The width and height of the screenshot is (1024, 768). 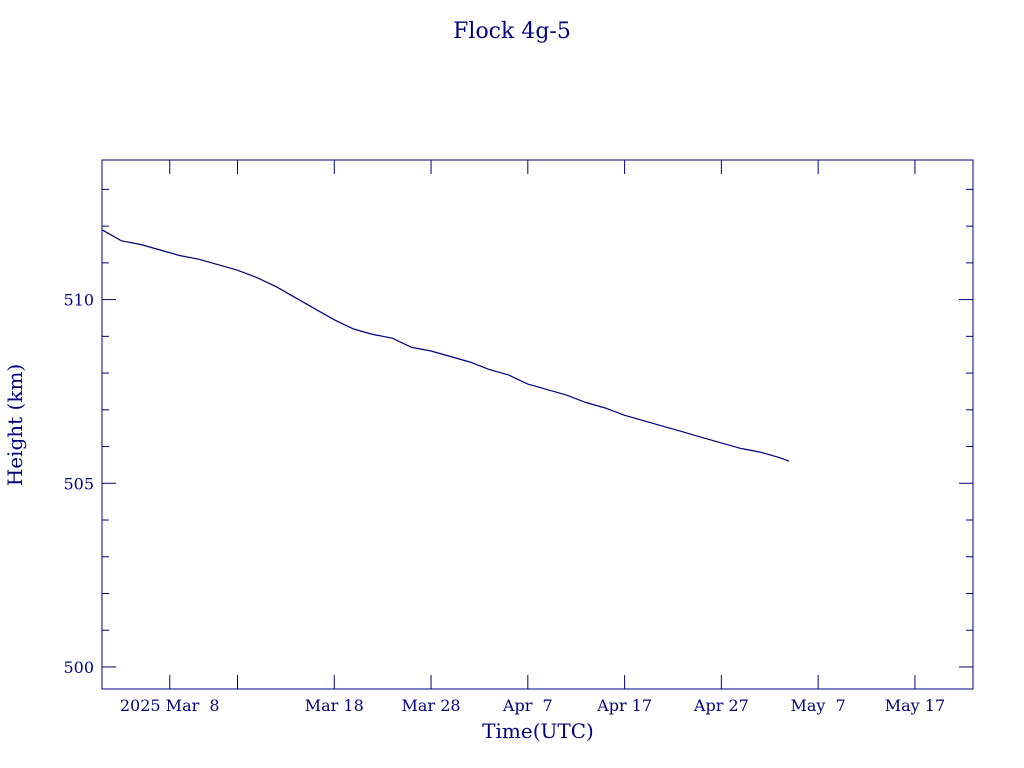 What do you see at coordinates (334, 705) in the screenshot?
I see `x-tick-label: Mar 18` at bounding box center [334, 705].